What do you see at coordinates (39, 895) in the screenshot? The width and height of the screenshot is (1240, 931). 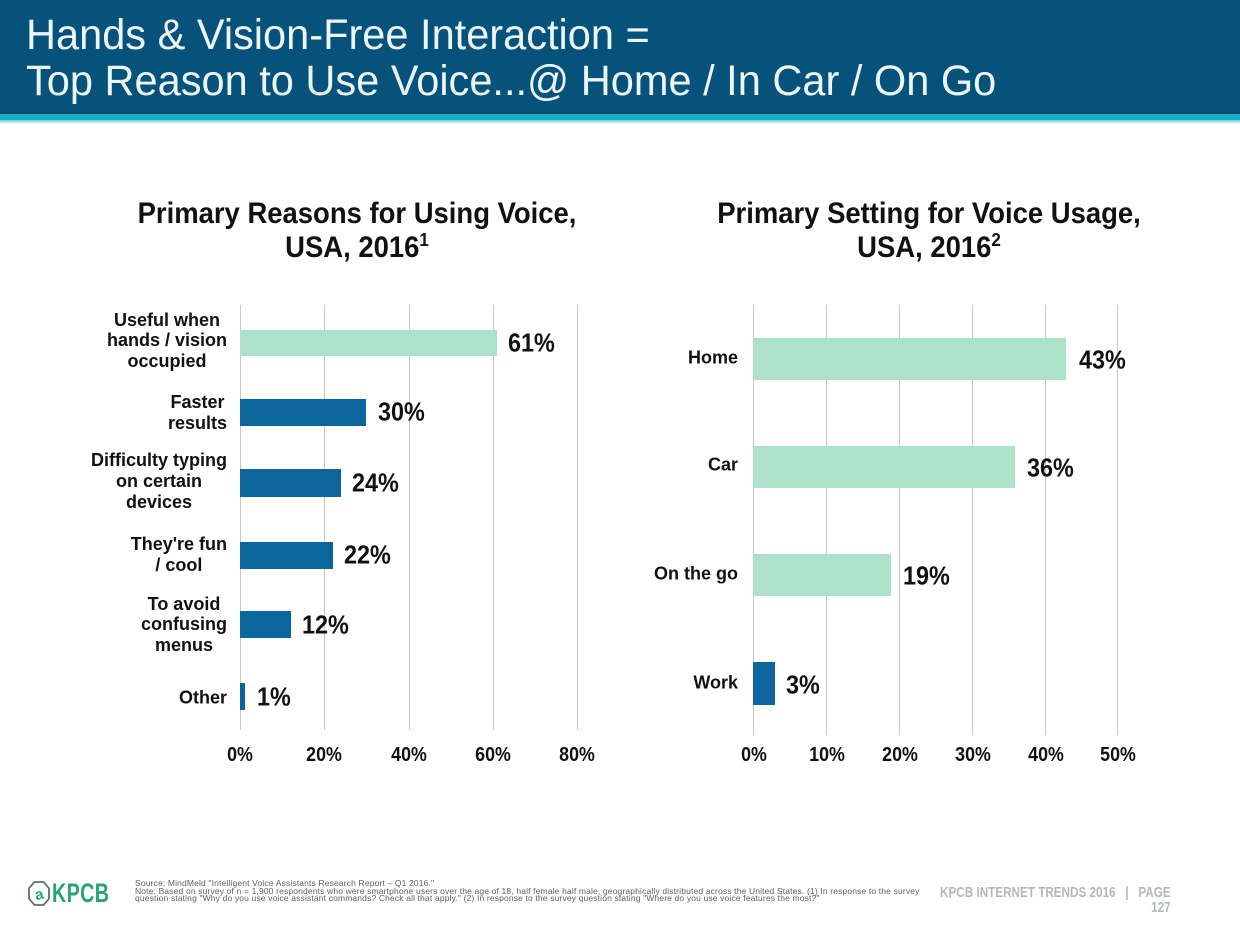 I see `svg-text: a` at bounding box center [39, 895].